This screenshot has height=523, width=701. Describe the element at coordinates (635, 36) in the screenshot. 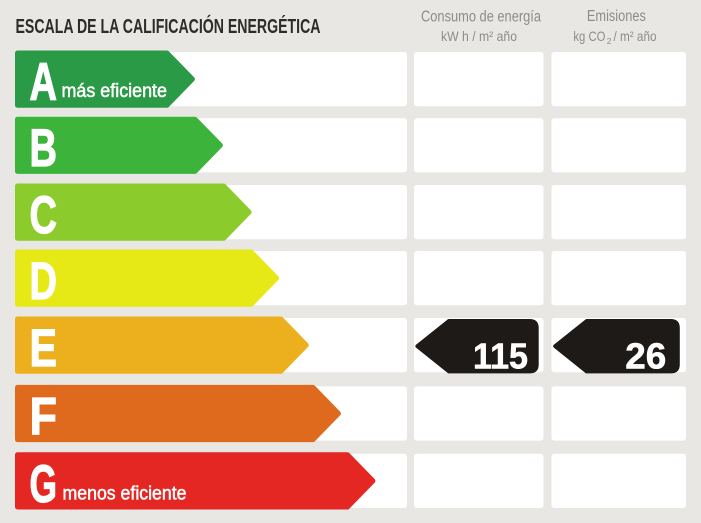

I see `svg-text: / m² año` at that location.